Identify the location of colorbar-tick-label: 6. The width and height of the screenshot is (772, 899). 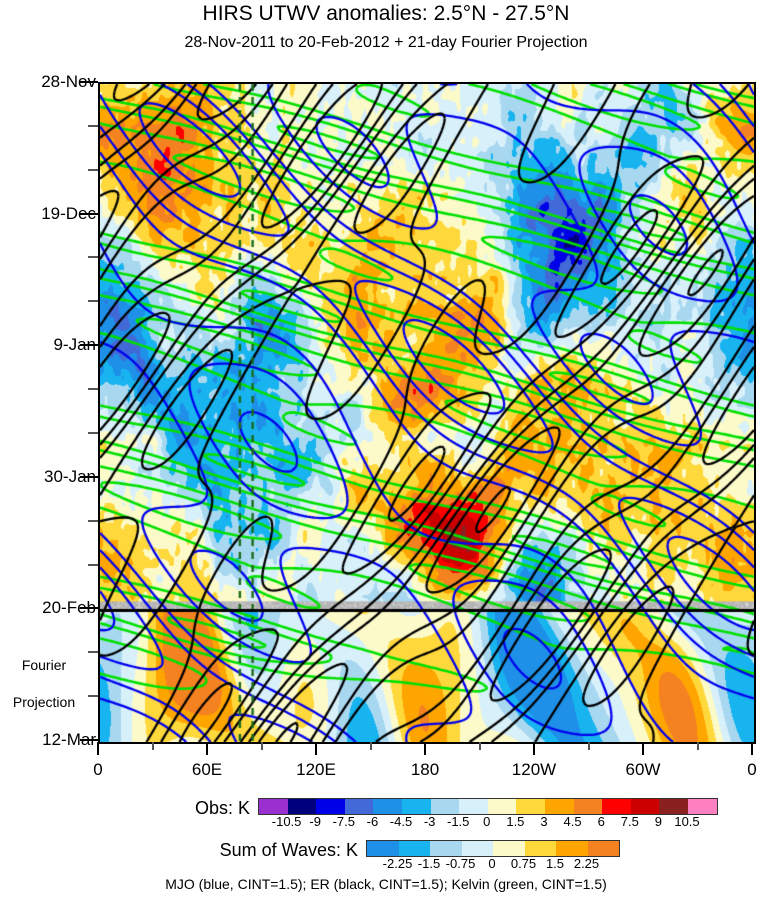
(601, 821).